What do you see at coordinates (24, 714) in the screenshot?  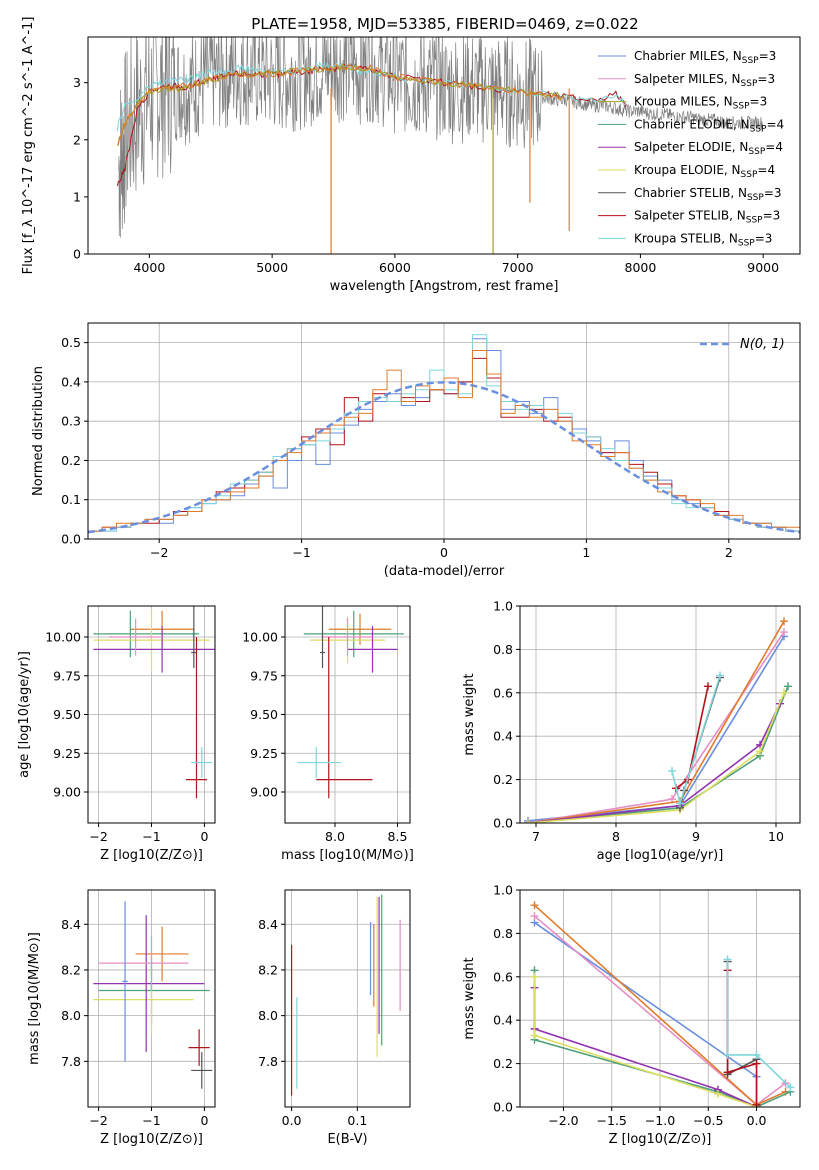 I see `y-axis-label: age [log10(age/yr)]` at bounding box center [24, 714].